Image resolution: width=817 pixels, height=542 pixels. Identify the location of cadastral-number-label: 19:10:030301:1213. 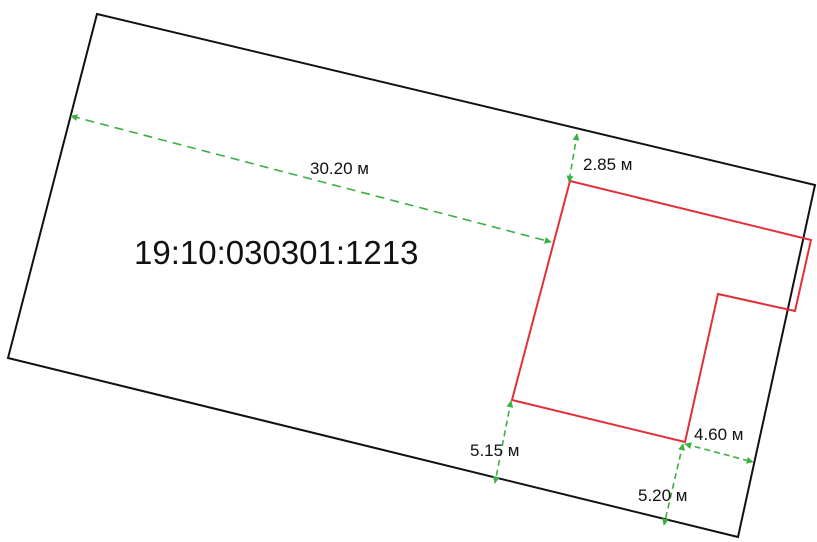
(276, 252).